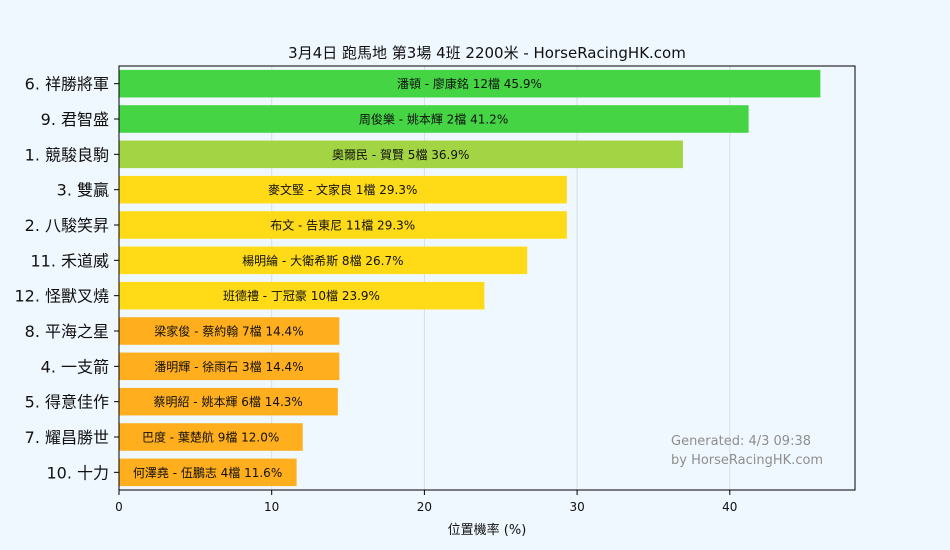 This screenshot has height=550, width=950. Describe the element at coordinates (271, 507) in the screenshot. I see `x-tick-label: 10` at that location.